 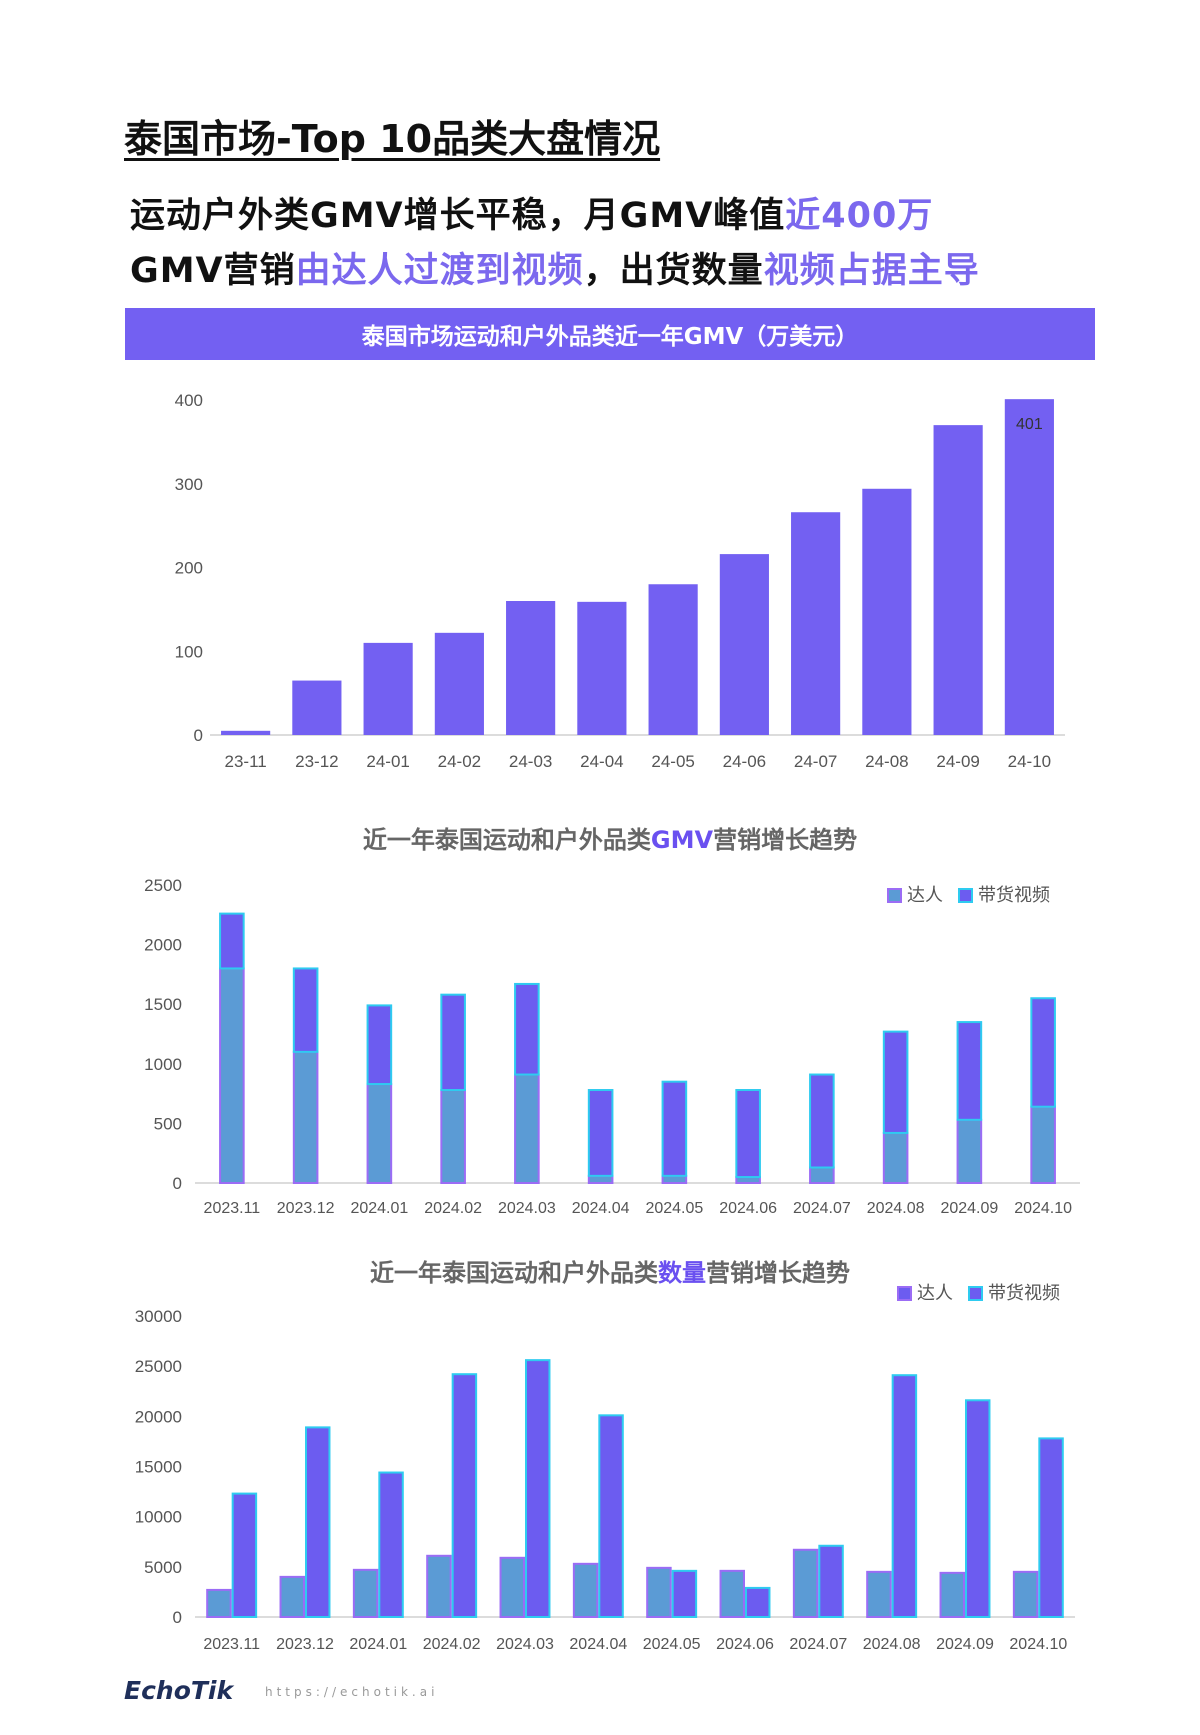 I want to click on x-tick-label: 24-05, so click(x=672, y=761).